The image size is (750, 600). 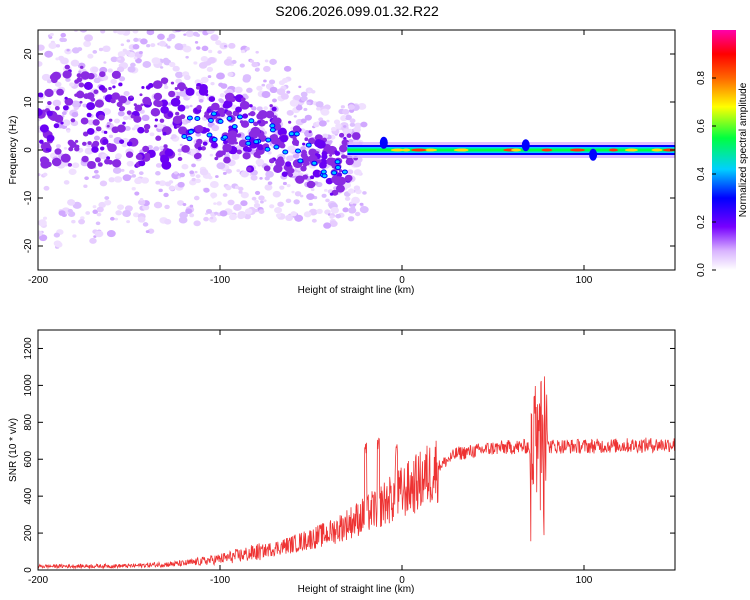 I want to click on colorbar-ticks: 0.0 0.2 0.4 0.6 0.8, so click(x=706, y=174).